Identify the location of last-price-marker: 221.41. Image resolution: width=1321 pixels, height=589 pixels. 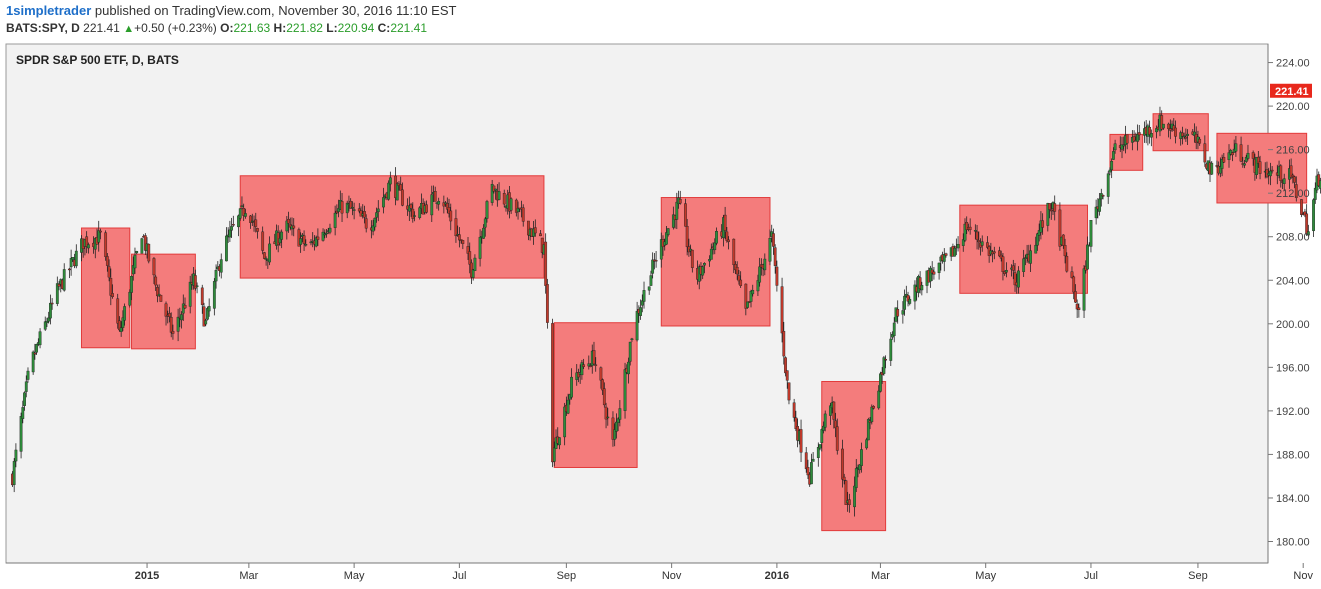
(1291, 90).